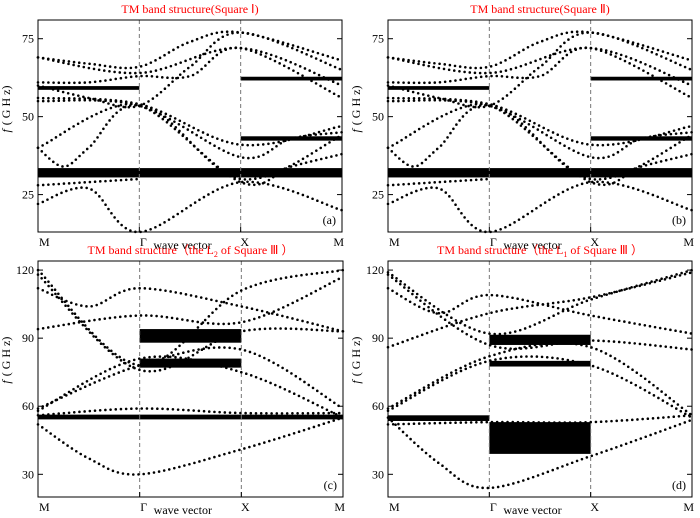 This screenshot has height=518, width=700. Describe the element at coordinates (540, 9) in the screenshot. I see `chart-title: TM band structure(Square Ⅱ)` at that location.